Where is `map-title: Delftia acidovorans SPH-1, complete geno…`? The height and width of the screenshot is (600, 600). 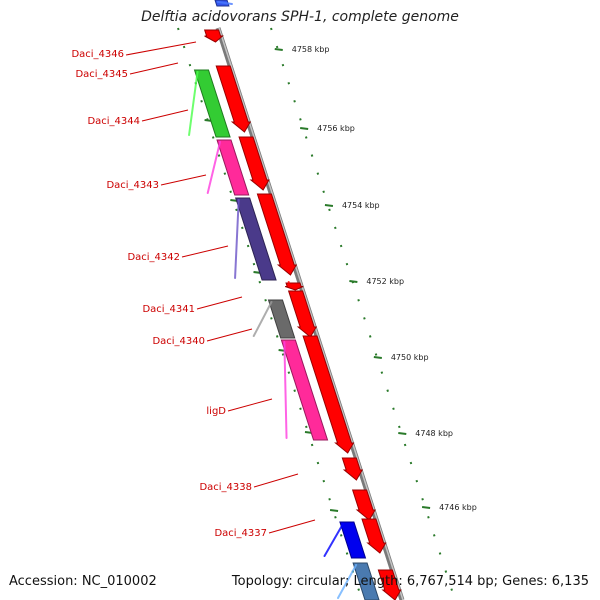
map-title: Delftia acidovorans SPH-1, complete geno… is located at coordinates (300, 17).